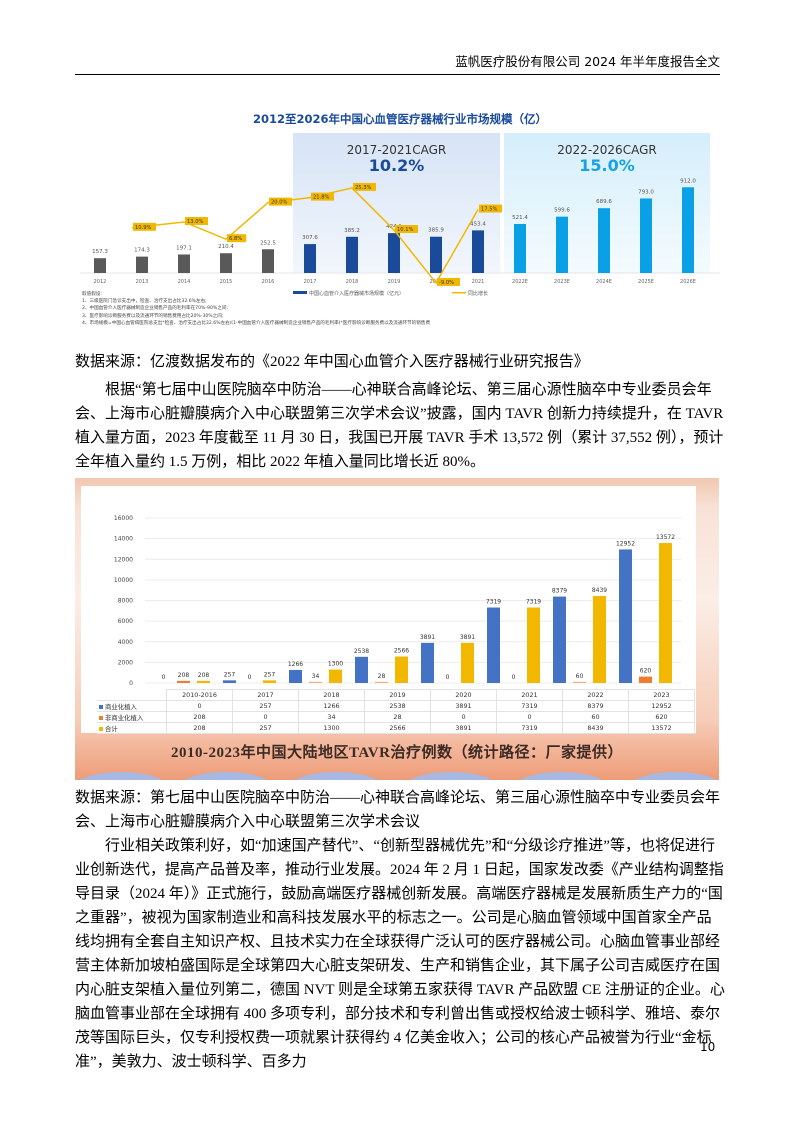 This screenshot has height=1122, width=793. Describe the element at coordinates (268, 243) in the screenshot. I see `svg-text: 252.5` at that location.